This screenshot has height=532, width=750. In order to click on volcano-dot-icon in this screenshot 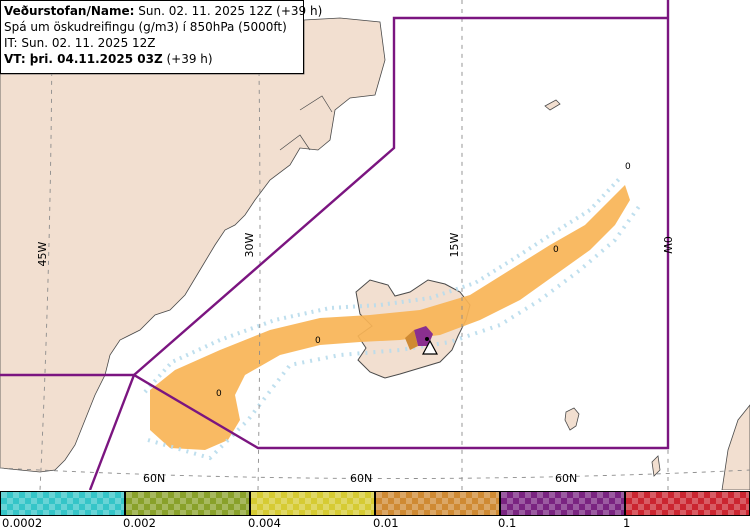, I will do `click(427, 339)`.